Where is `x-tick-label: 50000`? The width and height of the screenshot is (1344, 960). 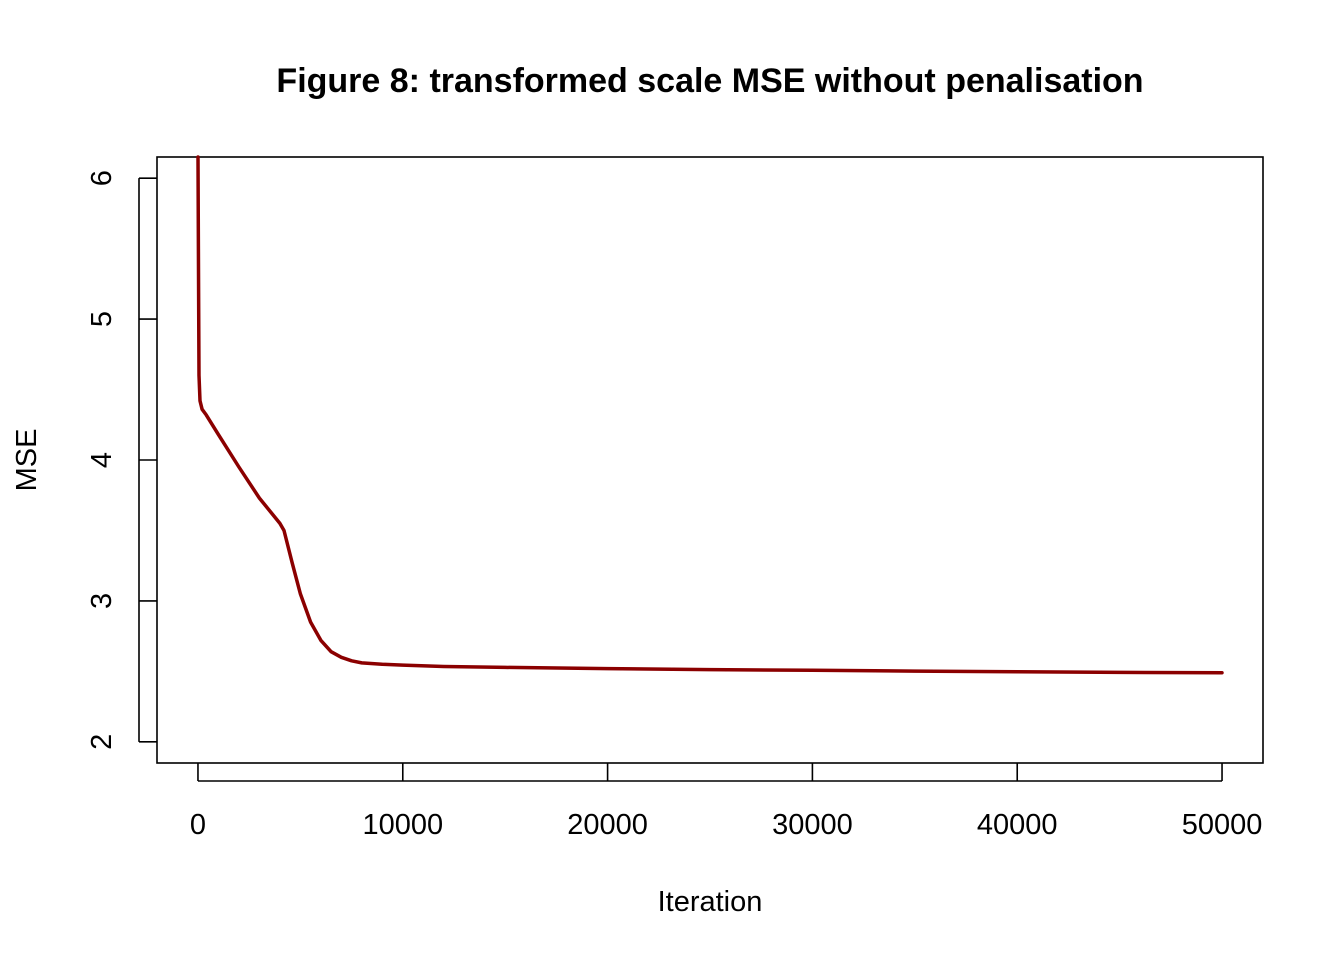
x-tick-label: 50000 is located at coordinates (1222, 825).